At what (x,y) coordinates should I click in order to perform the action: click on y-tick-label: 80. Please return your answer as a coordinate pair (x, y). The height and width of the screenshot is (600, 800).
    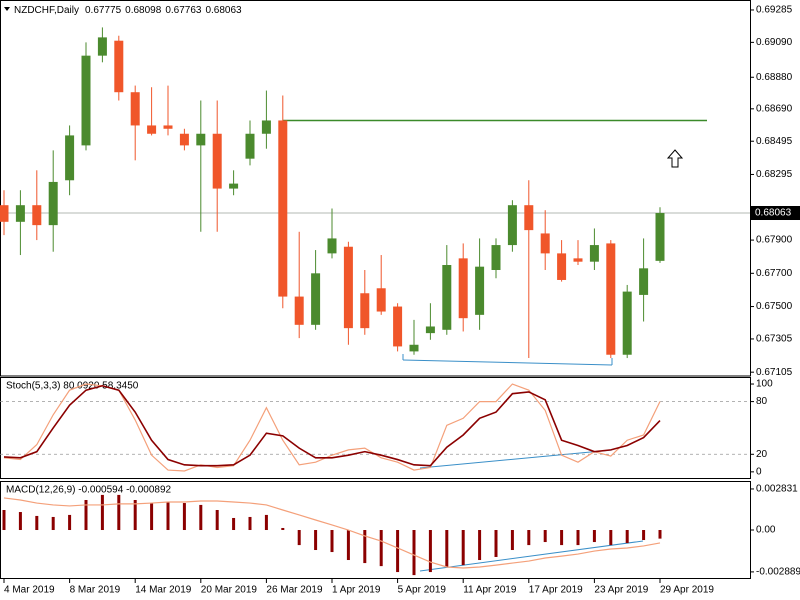
    Looking at the image, I should click on (762, 401).